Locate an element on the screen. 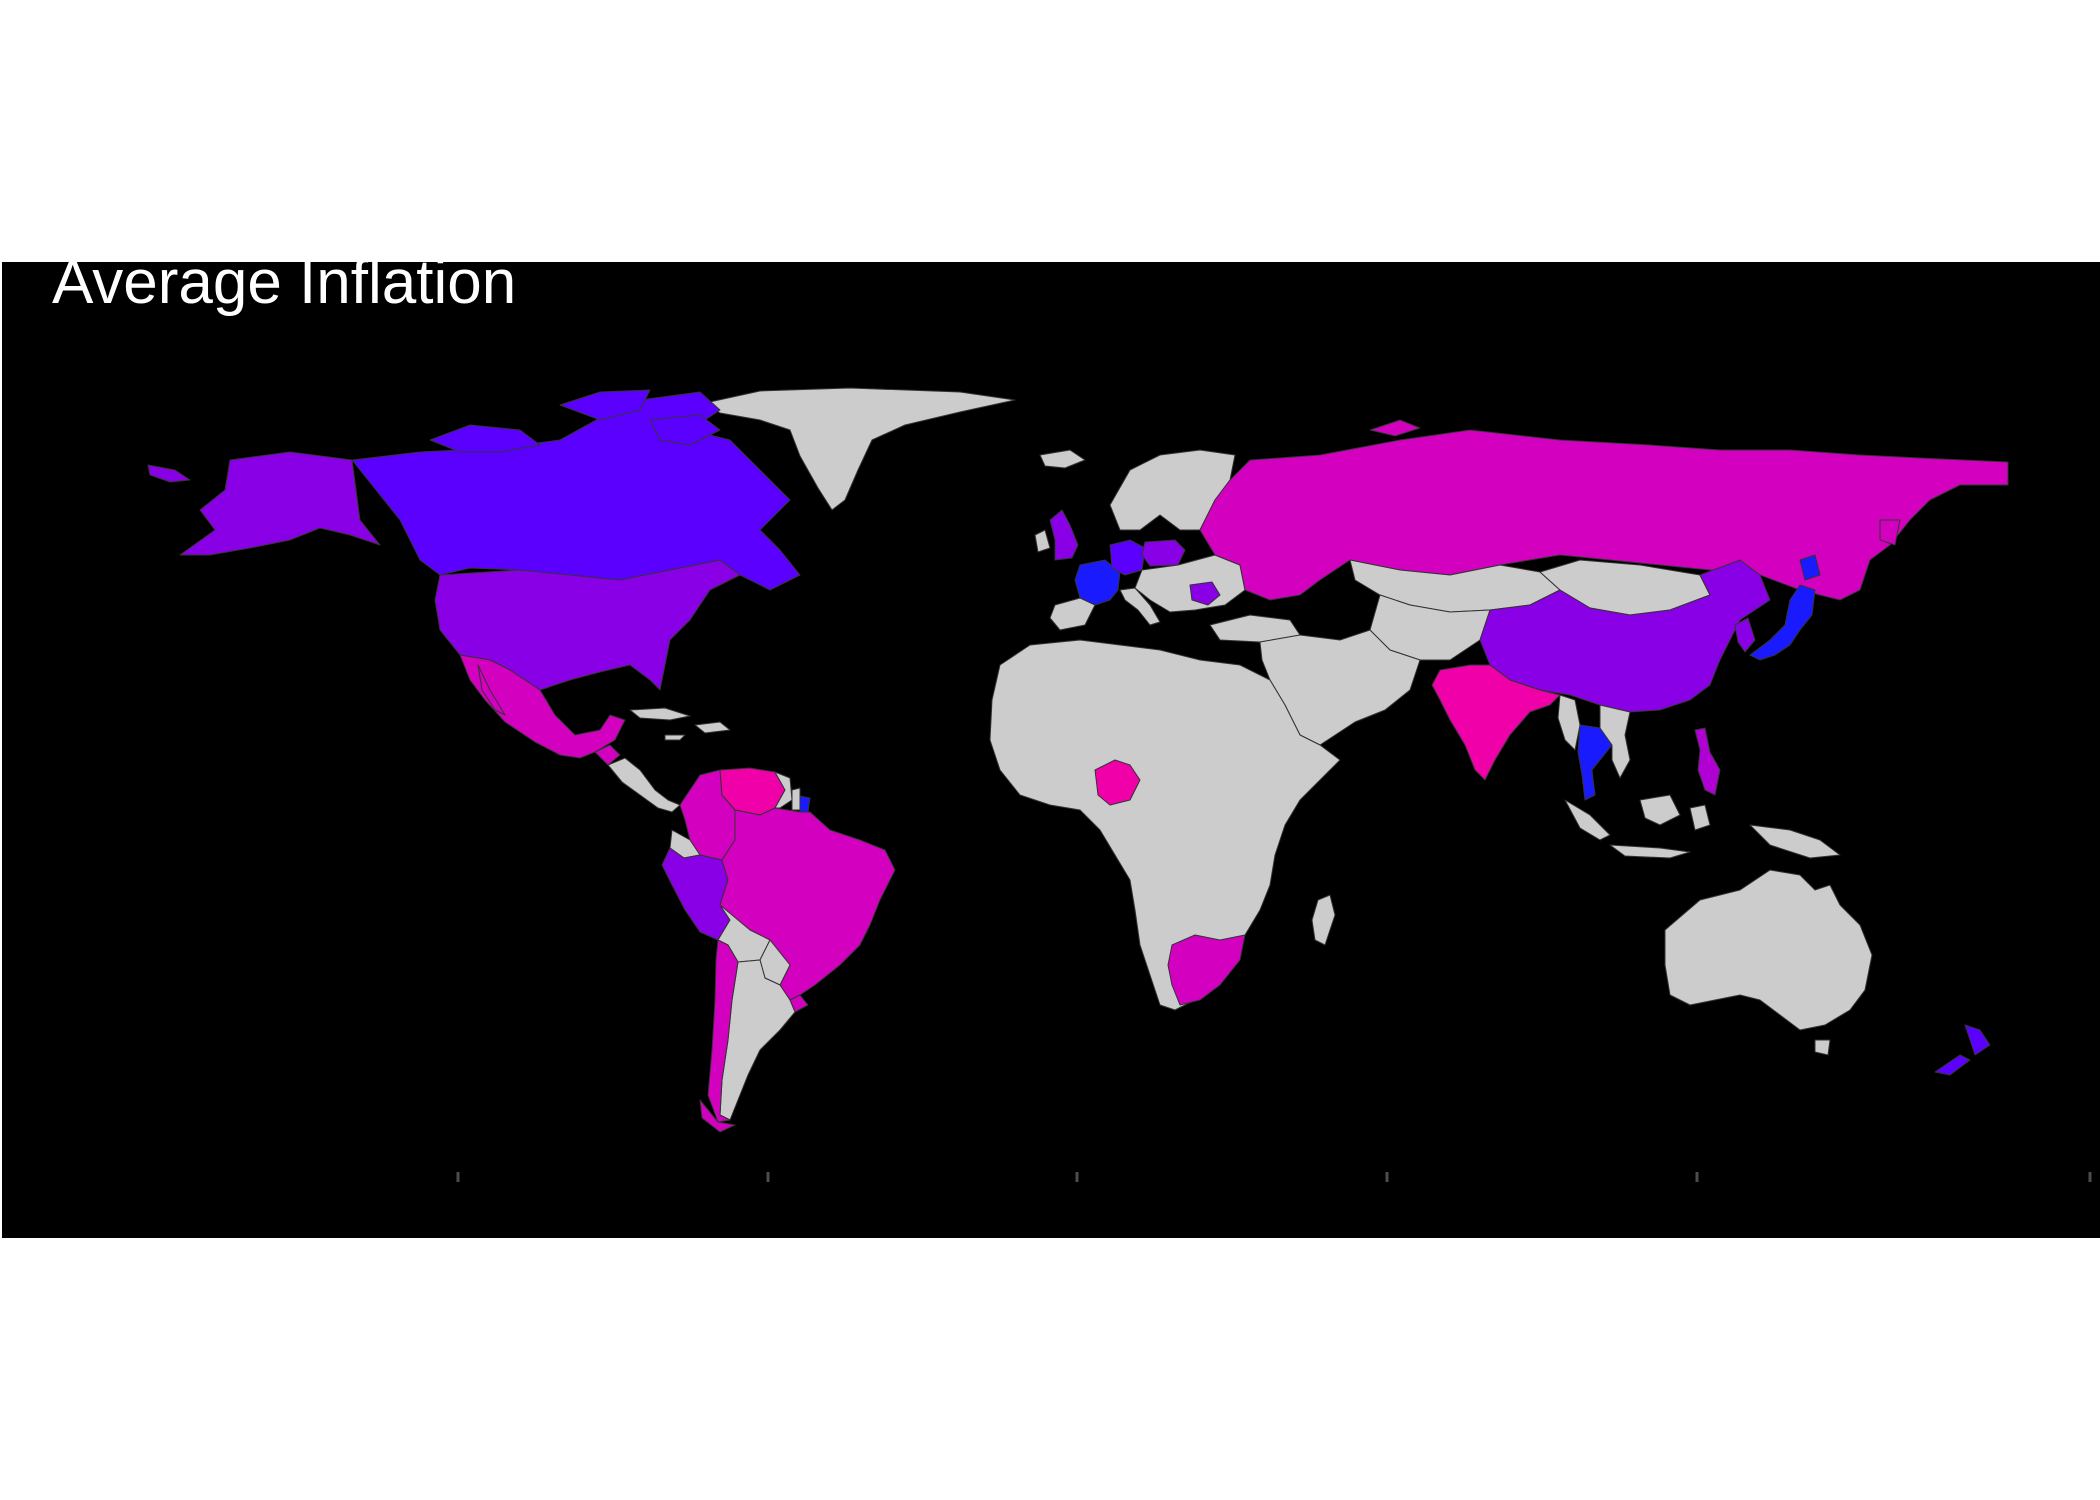  region-spain is located at coordinates (1072, 614).